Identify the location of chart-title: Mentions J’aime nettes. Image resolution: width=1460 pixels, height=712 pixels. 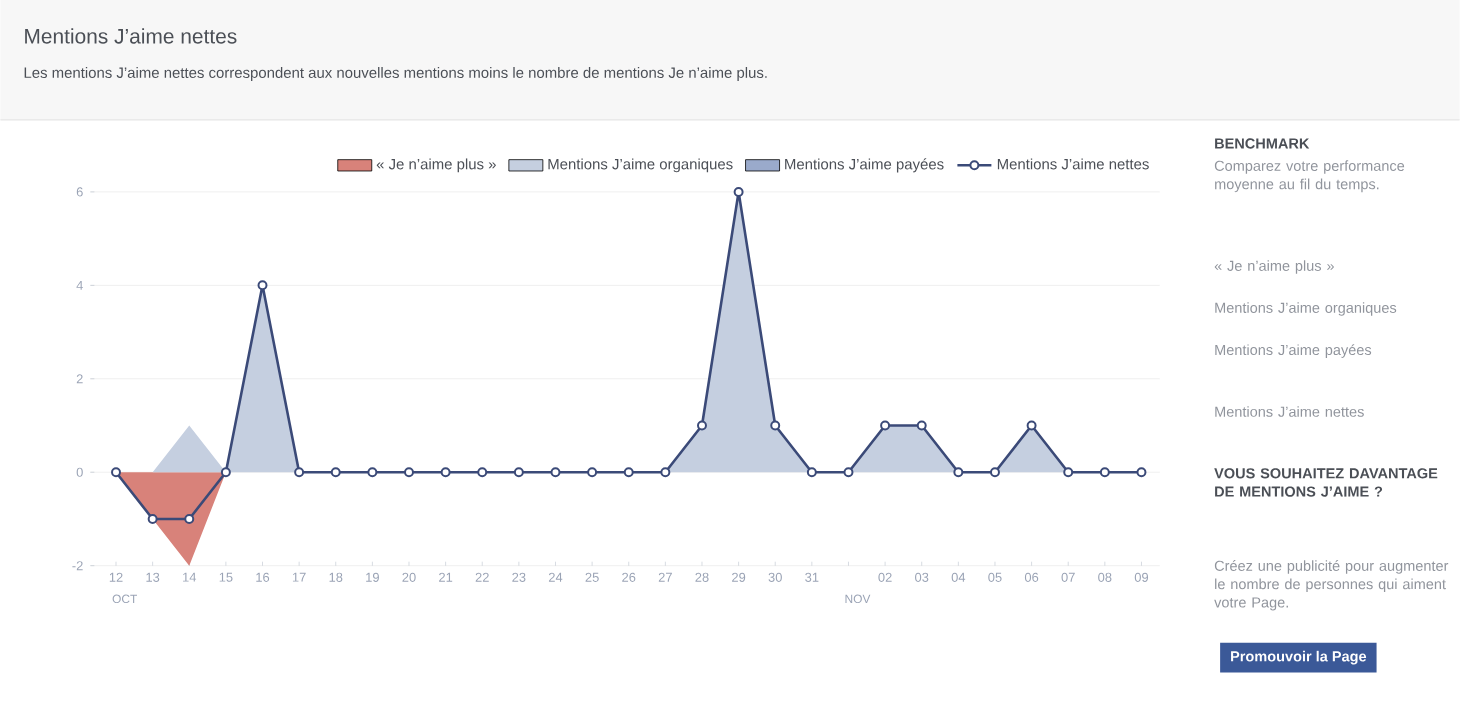
(131, 36).